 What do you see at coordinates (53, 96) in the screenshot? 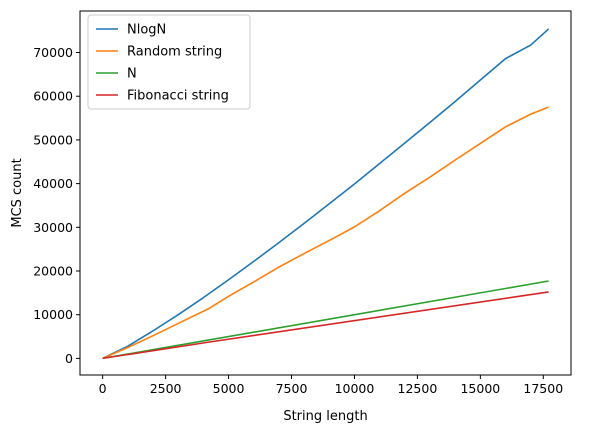
I see `y-tick-label: 60000` at bounding box center [53, 96].